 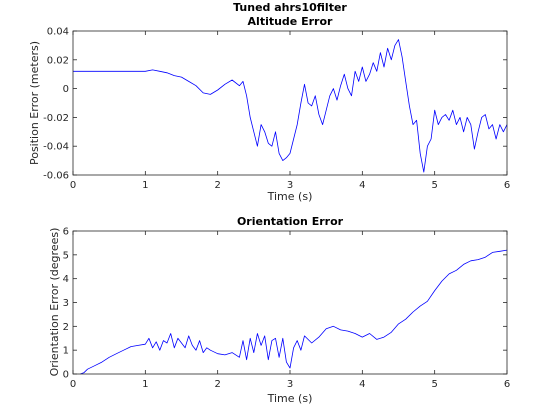 What do you see at coordinates (507, 185) in the screenshot?
I see `altitude-x-tick-label: 6` at bounding box center [507, 185].